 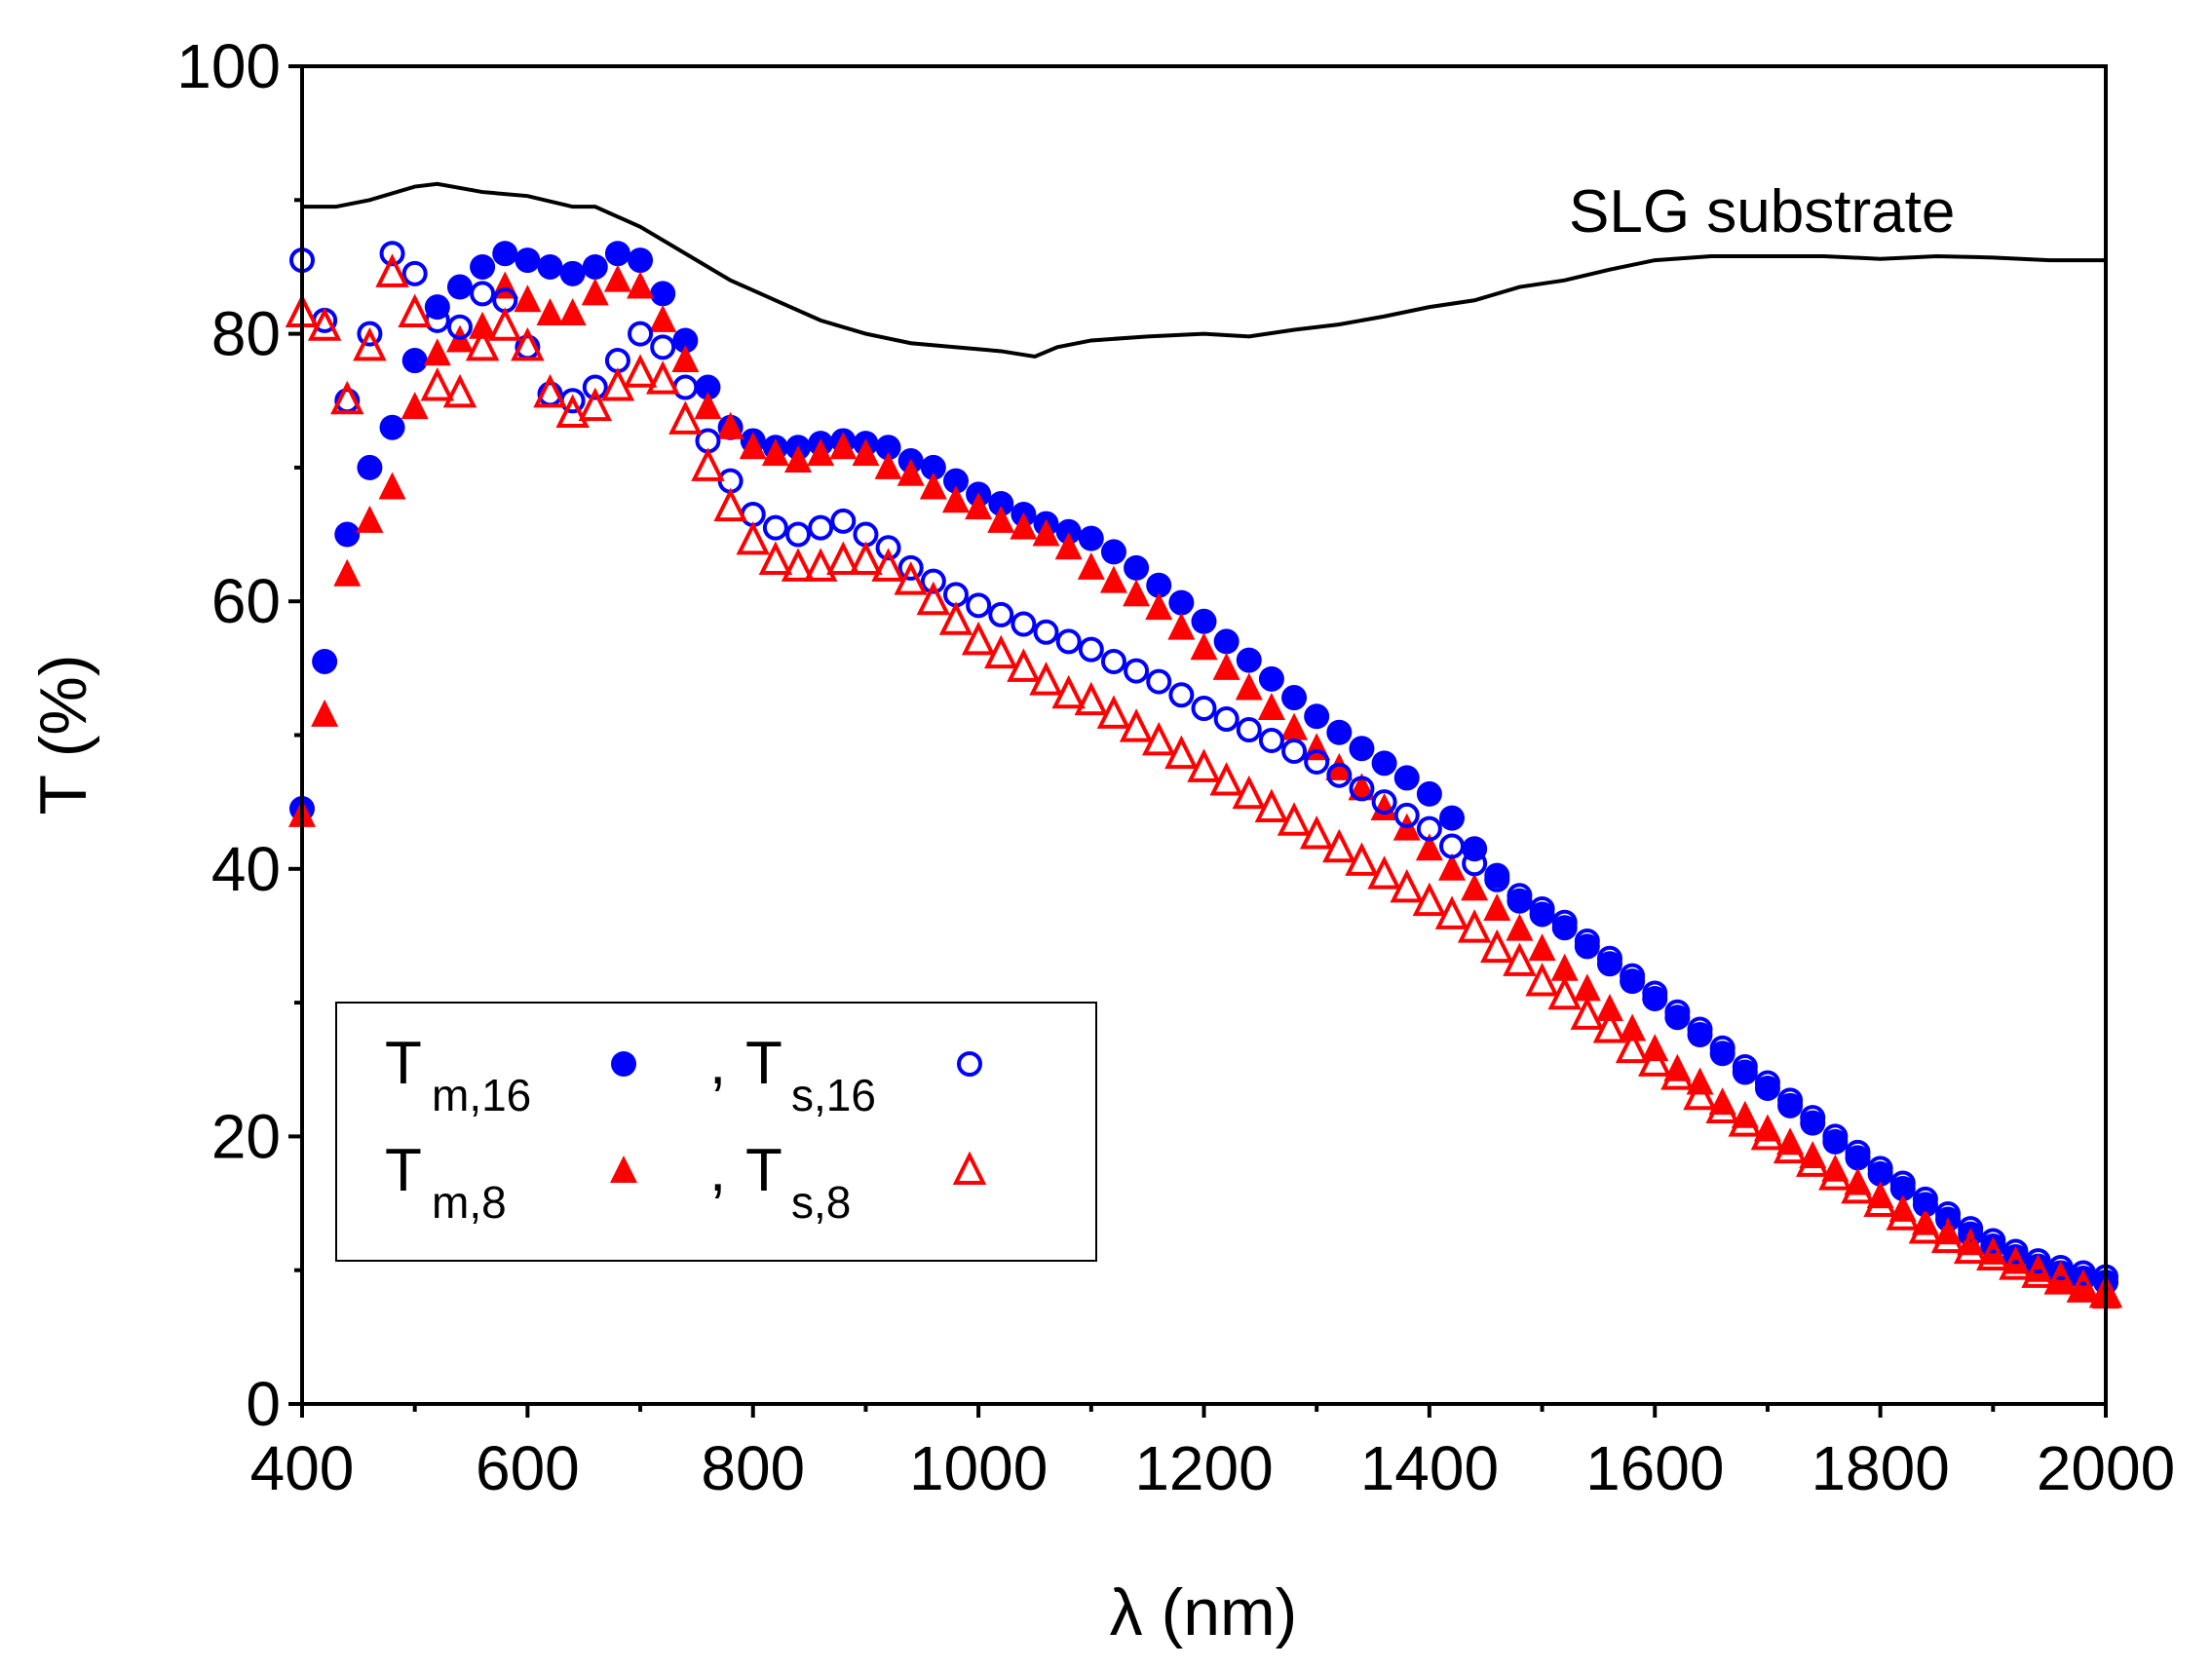 I want to click on y-axis-title: T (%), so click(x=63, y=735).